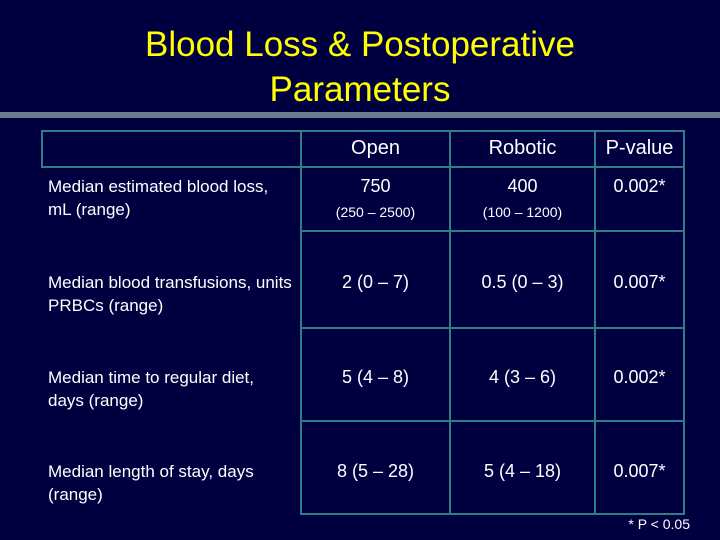 The image size is (720, 540). What do you see at coordinates (522, 282) in the screenshot?
I see `robotic-value: 0.5 (0 – 3)` at bounding box center [522, 282].